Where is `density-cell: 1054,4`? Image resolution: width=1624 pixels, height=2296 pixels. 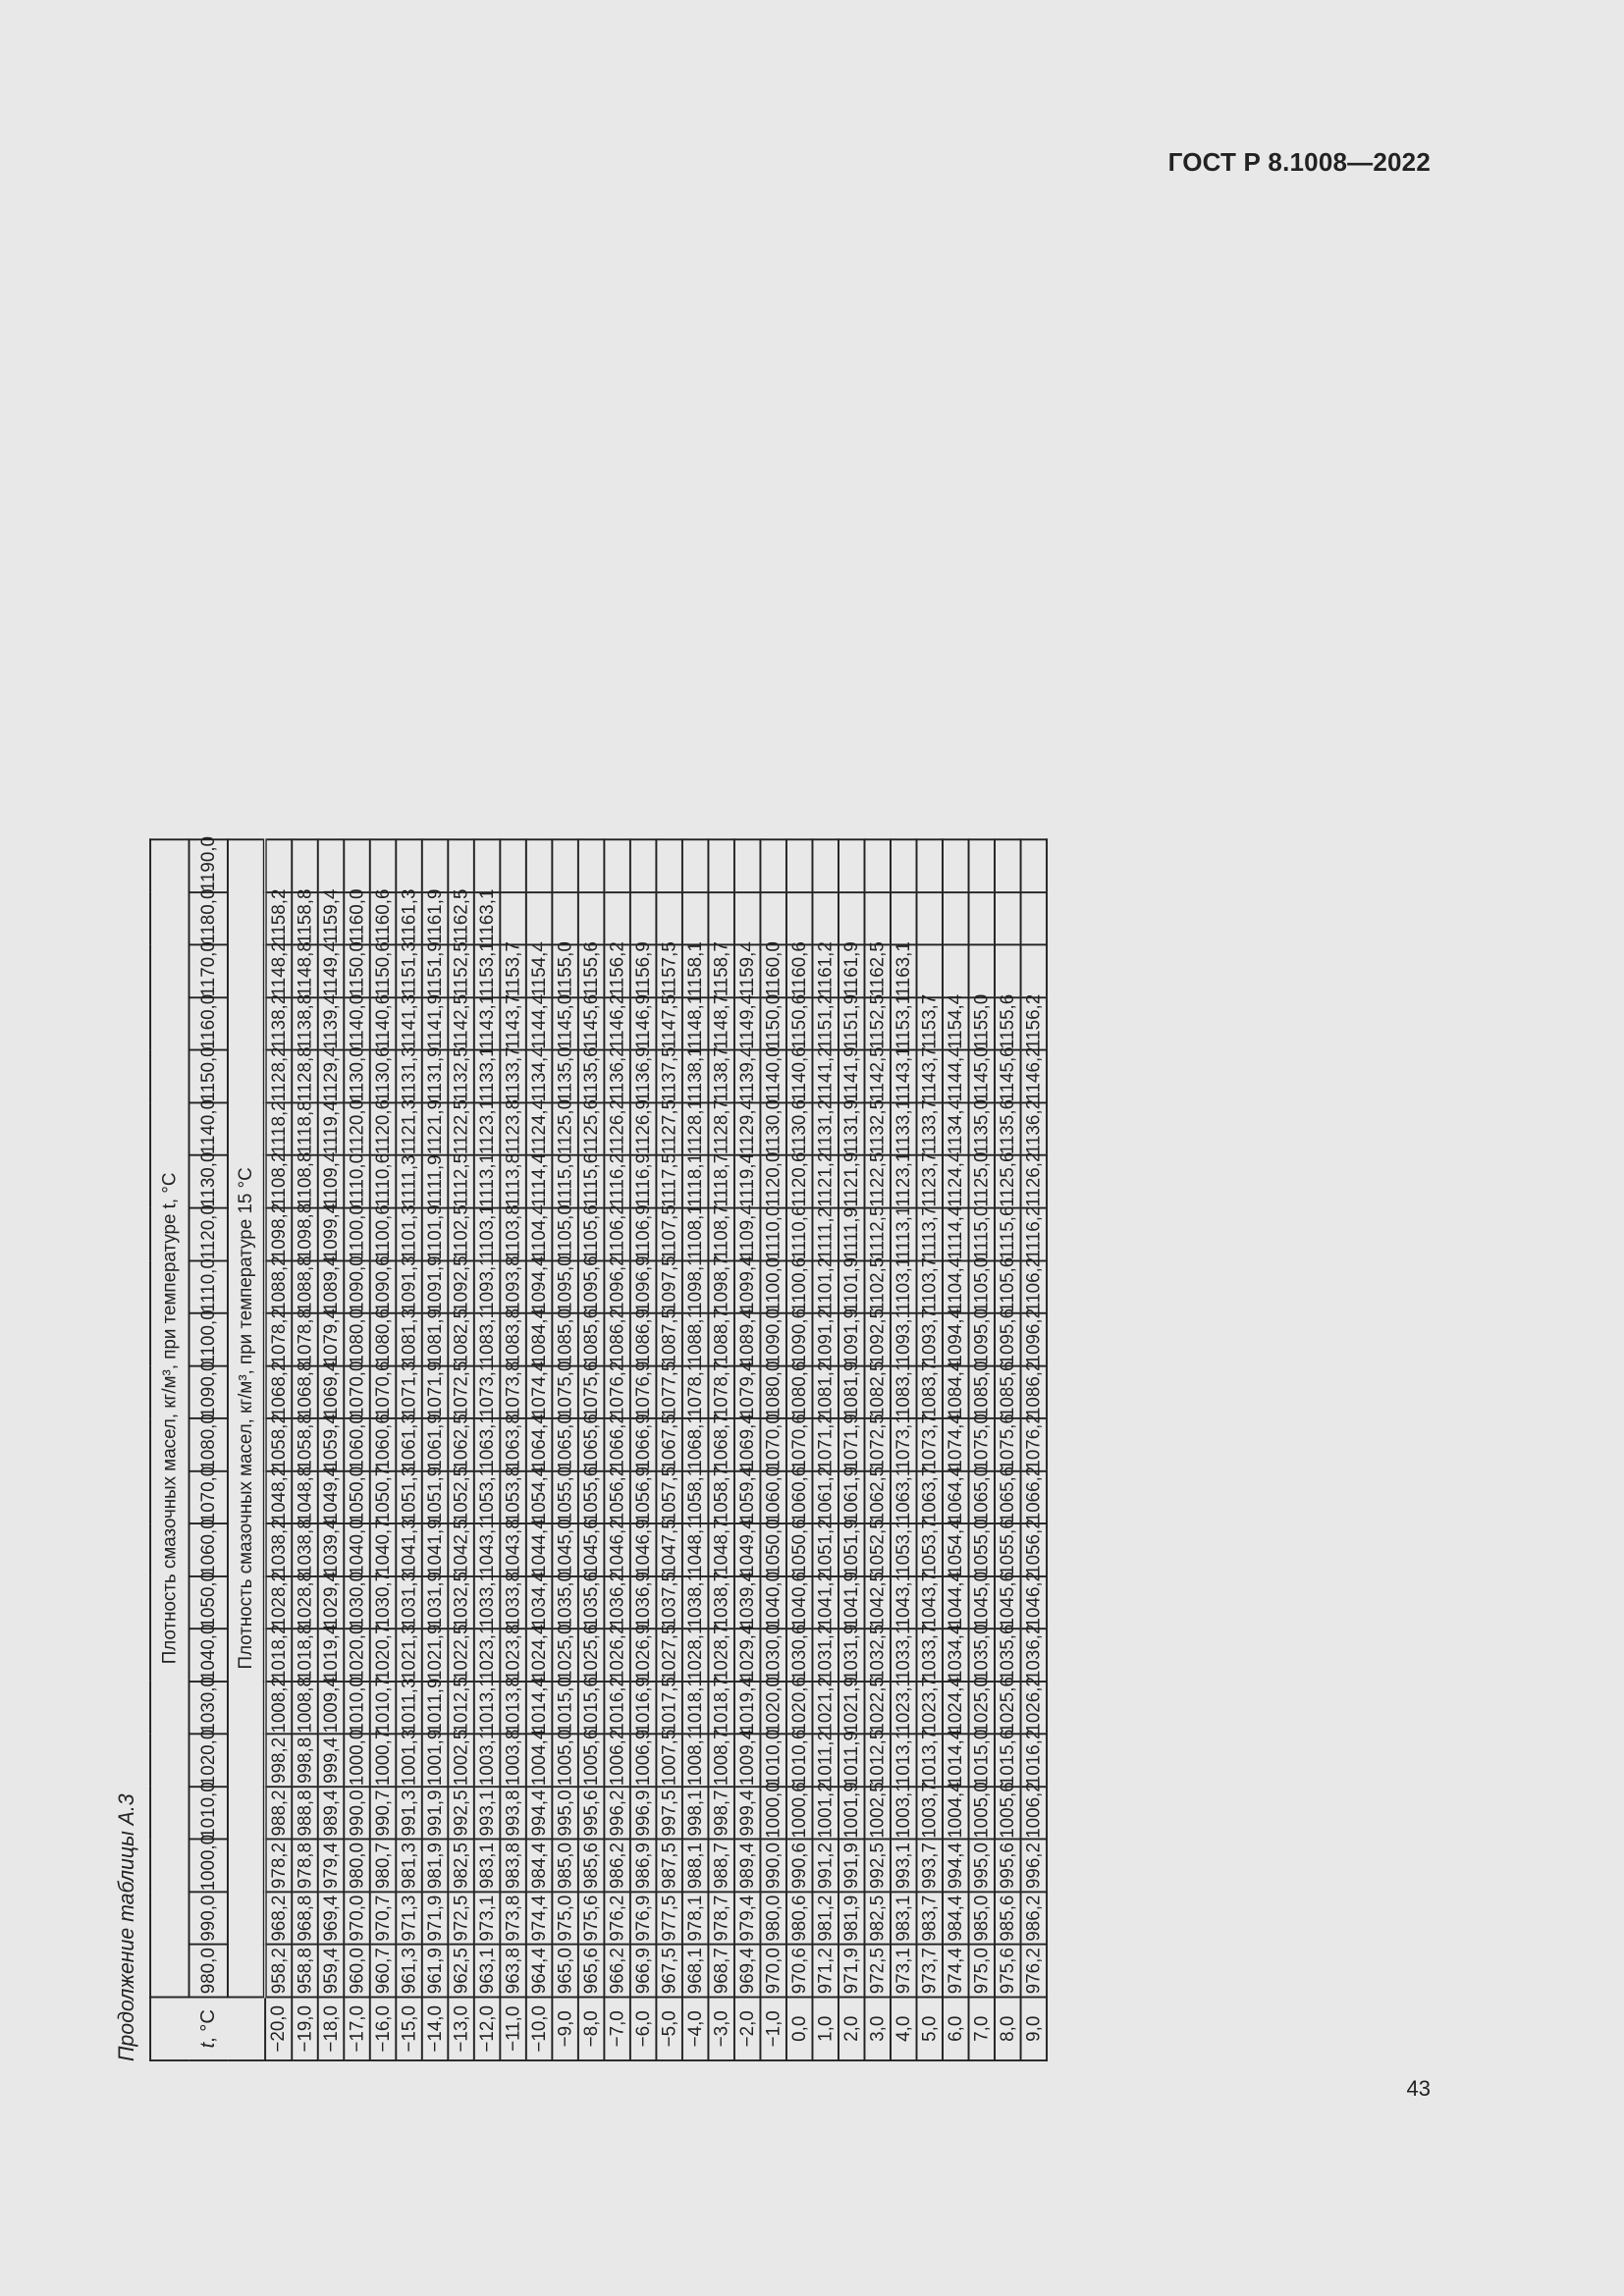 density-cell: 1054,4 is located at coordinates (956, 1548).